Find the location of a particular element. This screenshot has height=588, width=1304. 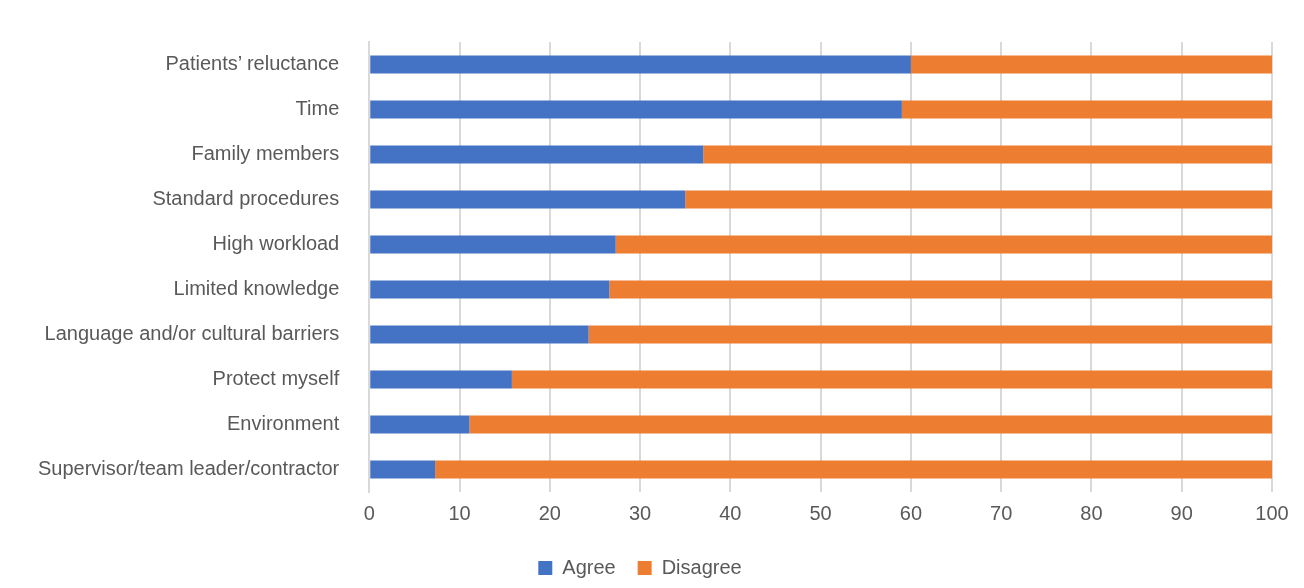

y-tick-label: Language and/or cultural barriers is located at coordinates (192, 333).